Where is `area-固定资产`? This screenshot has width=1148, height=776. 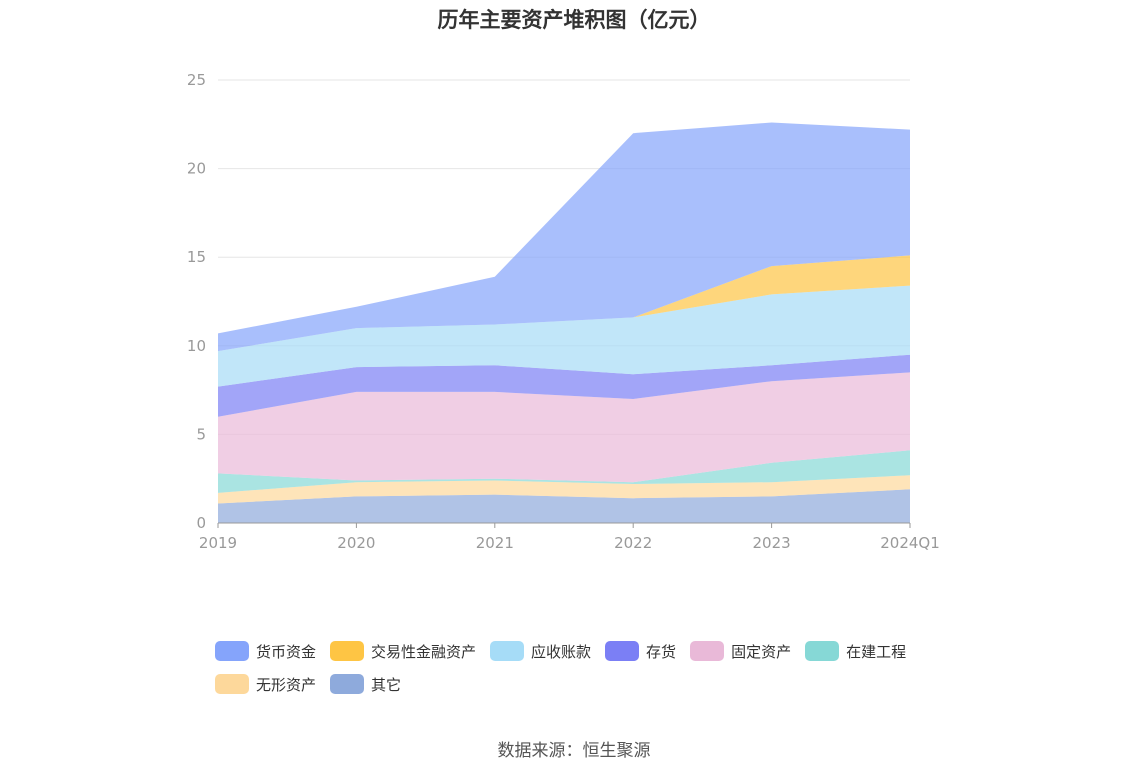 area-固定资产 is located at coordinates (564, 427).